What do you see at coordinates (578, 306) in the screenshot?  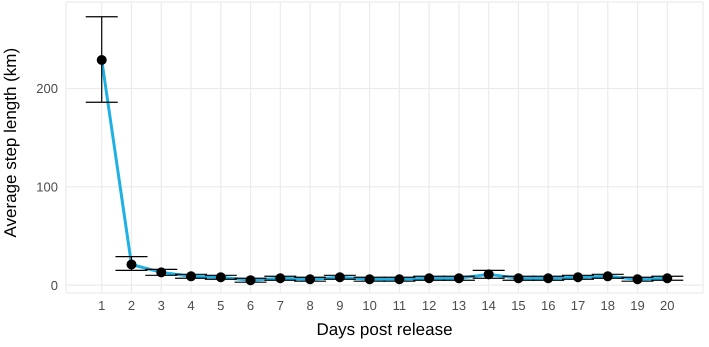 I see `x-tick-label: 17` at bounding box center [578, 306].